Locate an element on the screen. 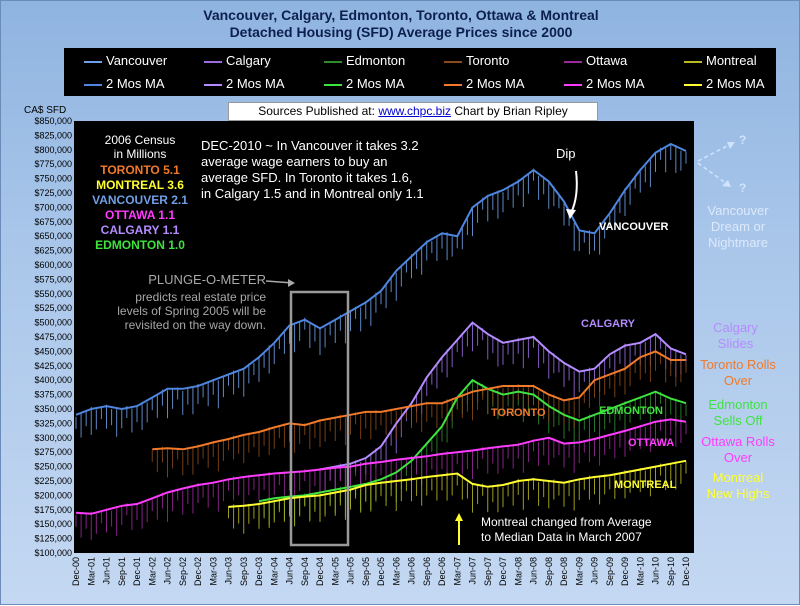 Image resolution: width=800 pixels, height=606 pixels. series-label-calgary: CALGARY is located at coordinates (608, 324).